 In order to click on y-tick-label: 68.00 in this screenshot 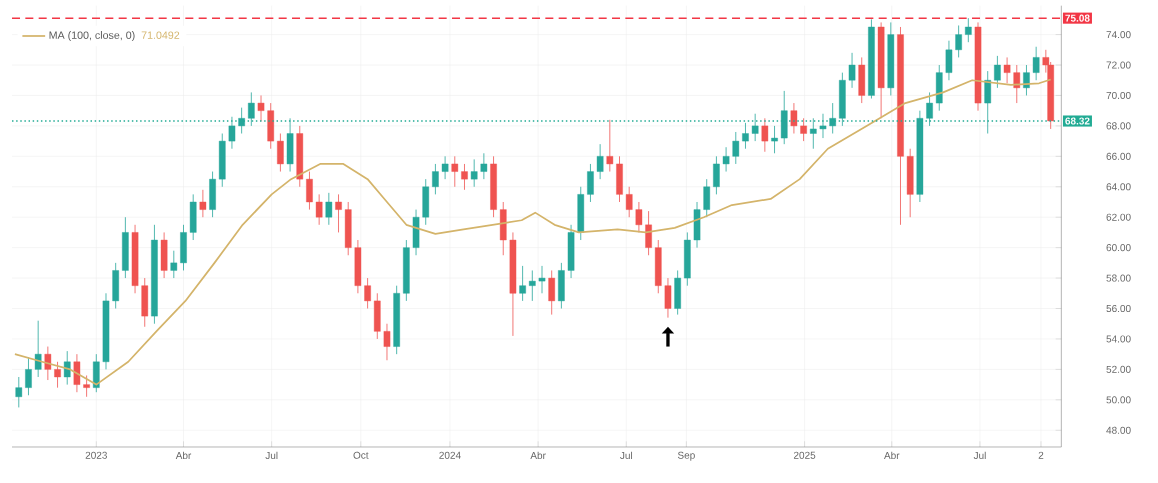, I will do `click(1118, 126)`.